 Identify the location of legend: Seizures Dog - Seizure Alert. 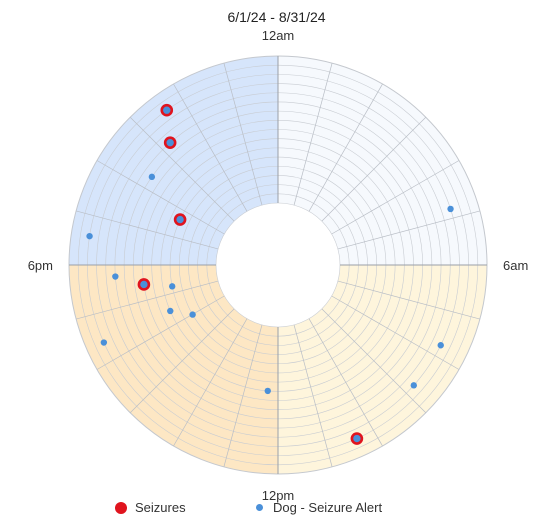
(276, 510).